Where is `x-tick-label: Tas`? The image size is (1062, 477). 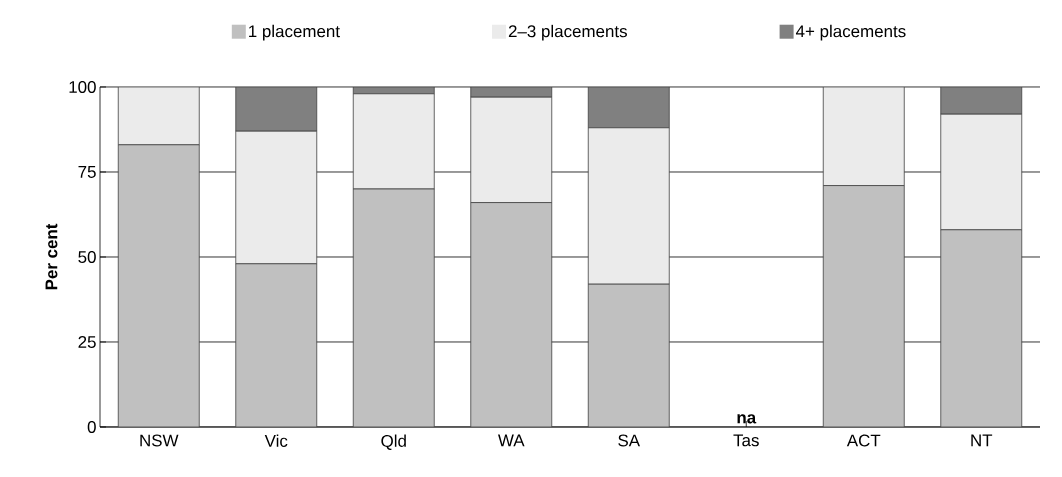
x-tick-label: Tas is located at coordinates (746, 440).